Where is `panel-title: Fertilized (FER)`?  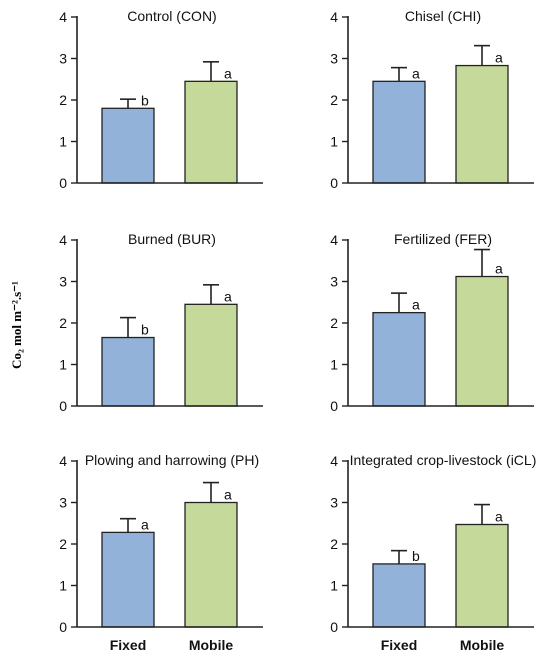
panel-title: Fertilized (FER) is located at coordinates (443, 239).